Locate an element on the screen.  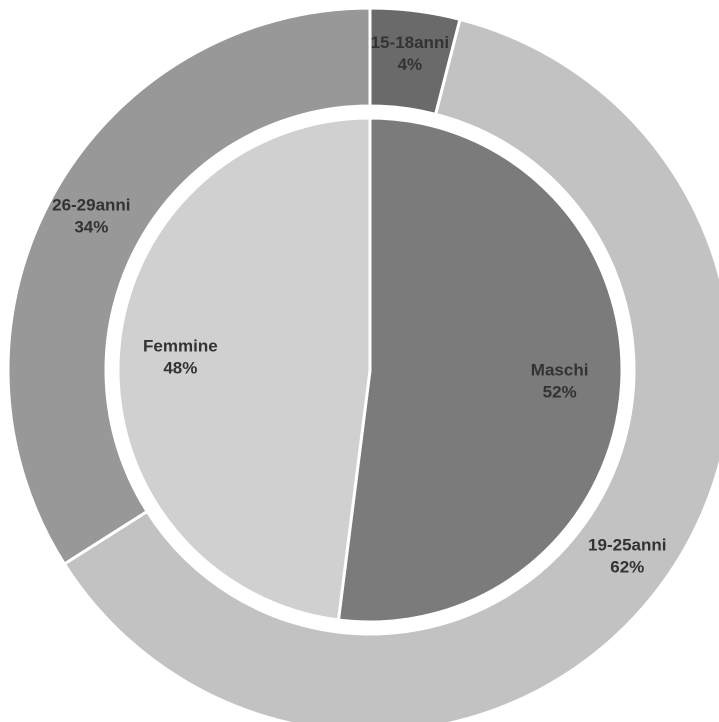
slice-label: Maschi is located at coordinates (560, 369).